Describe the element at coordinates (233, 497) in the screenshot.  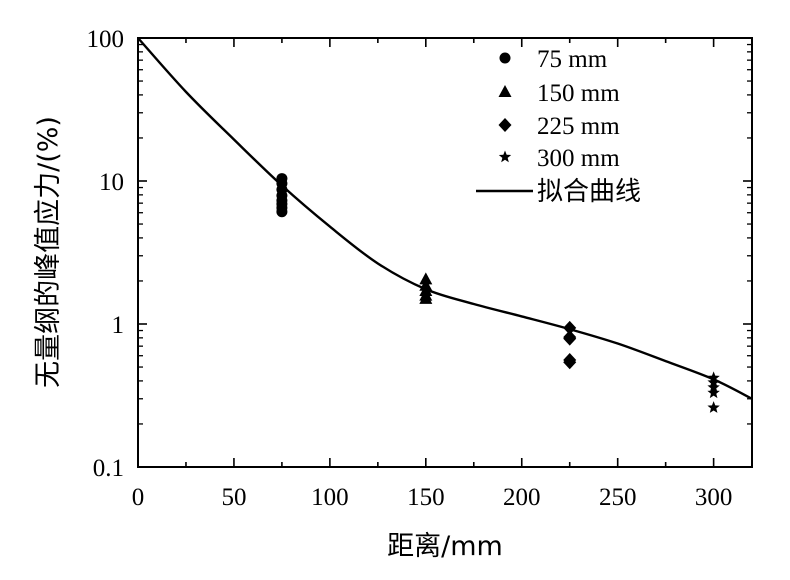
I see `x-tick-label: 50` at that location.